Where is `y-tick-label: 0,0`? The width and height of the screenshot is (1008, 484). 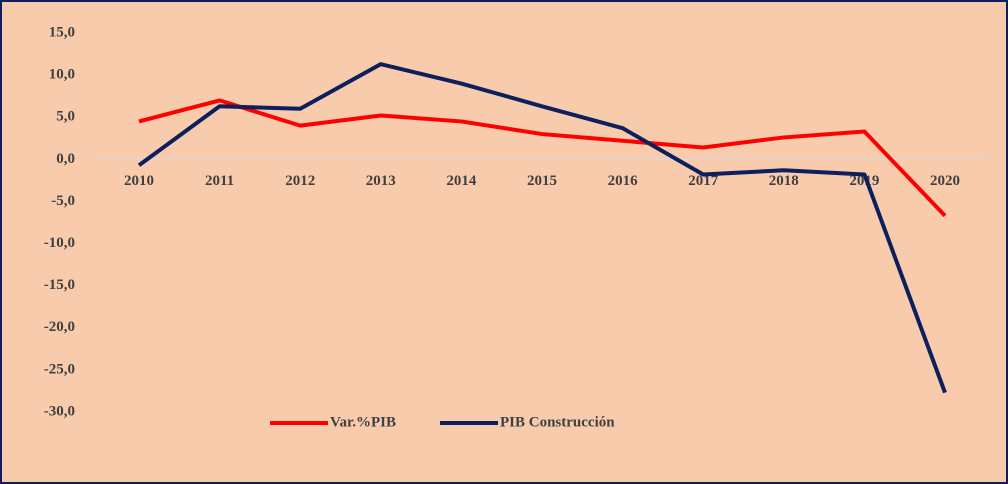 y-tick-label: 0,0 is located at coordinates (65, 159).